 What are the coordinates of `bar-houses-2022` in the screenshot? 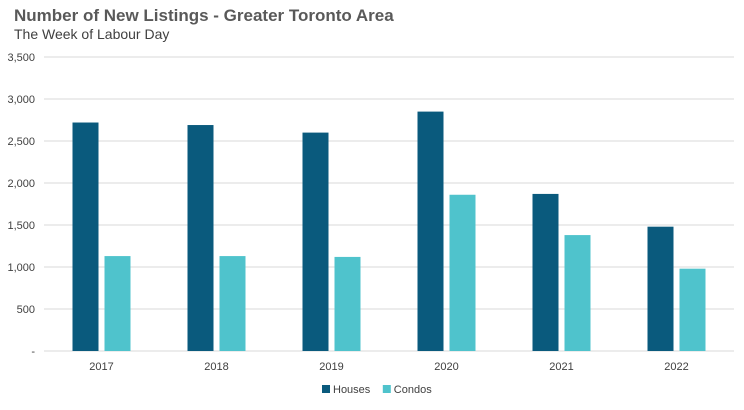 It's located at (660, 288).